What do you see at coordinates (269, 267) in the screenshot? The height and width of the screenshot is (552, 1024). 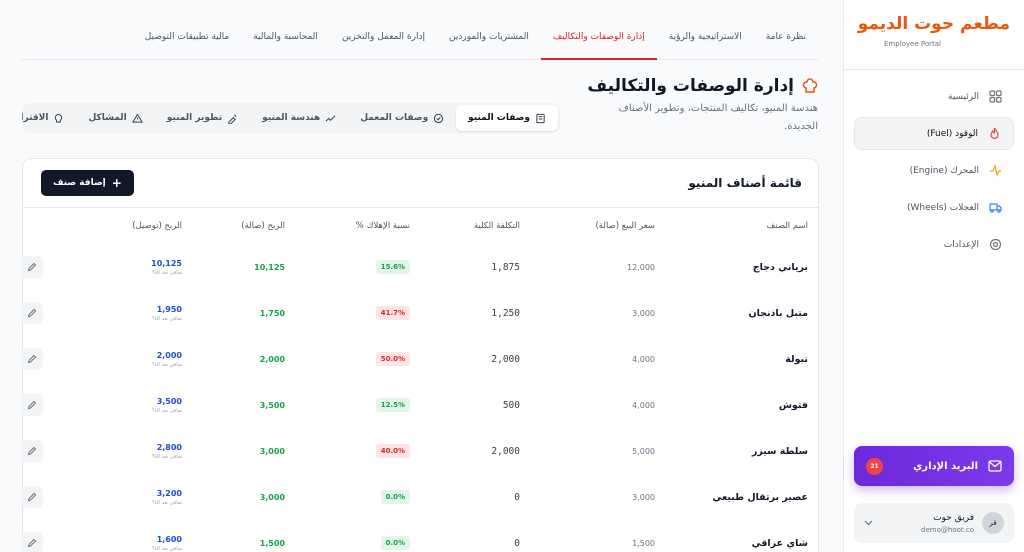 I see `hall-profit: 10,125` at bounding box center [269, 267].